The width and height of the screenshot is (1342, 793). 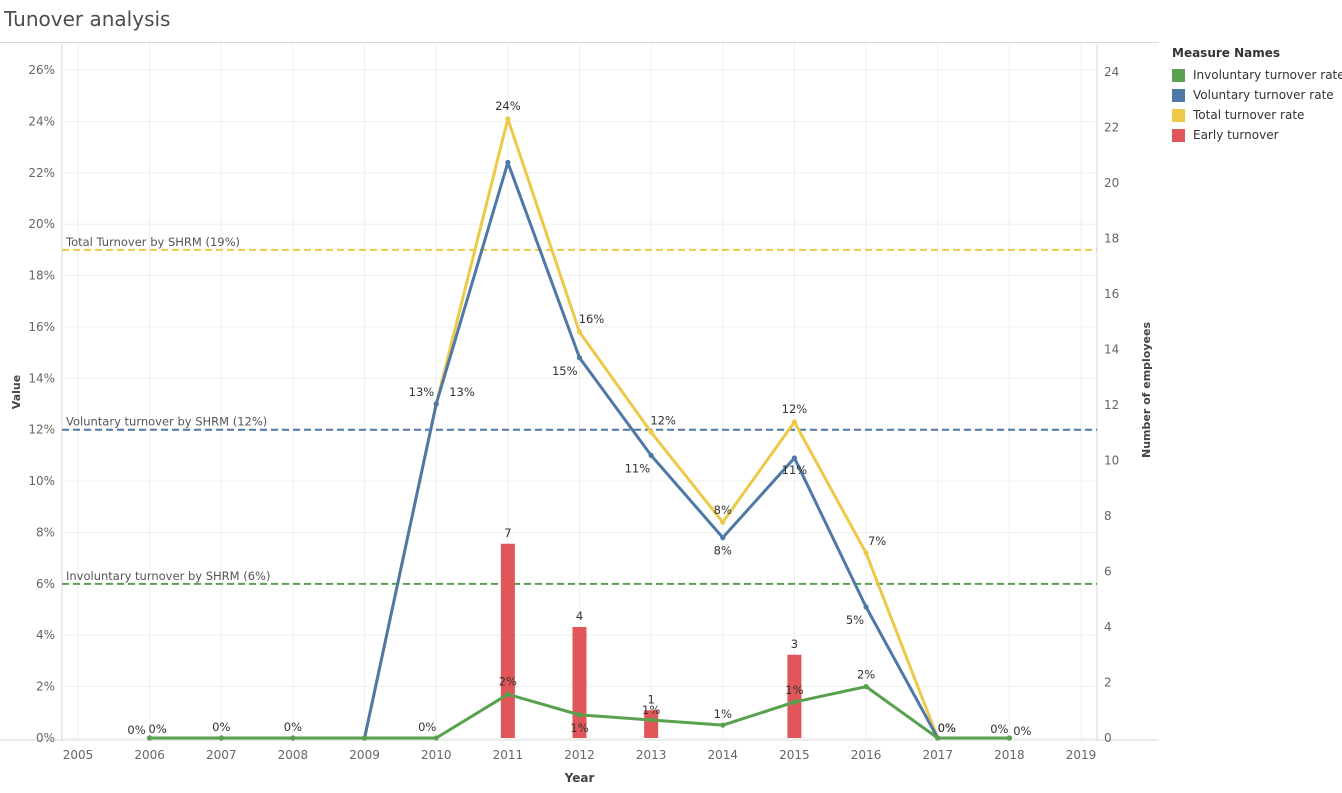 I want to click on x-tick-label: 2008, so click(x=293, y=755).